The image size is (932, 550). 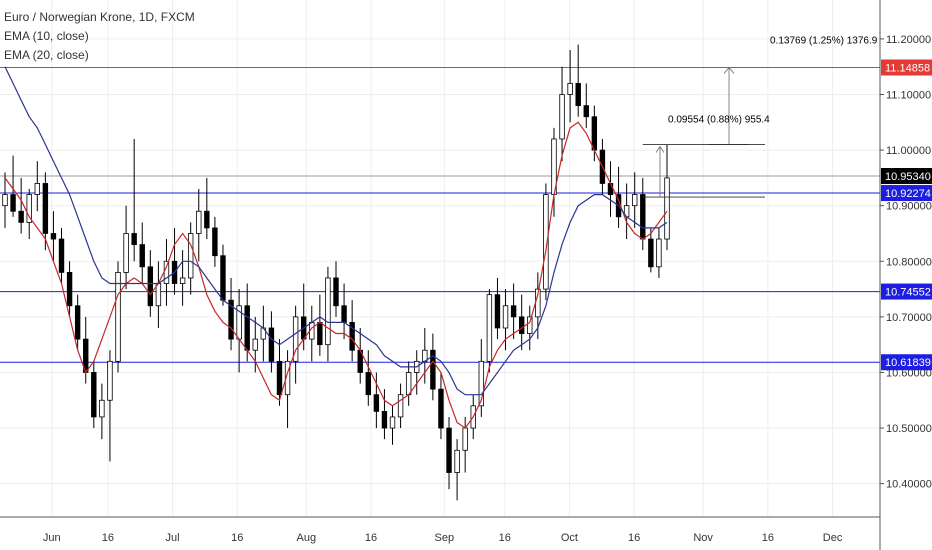 What do you see at coordinates (908, 40) in the screenshot?
I see `y-tick-label: 11.20000` at bounding box center [908, 40].